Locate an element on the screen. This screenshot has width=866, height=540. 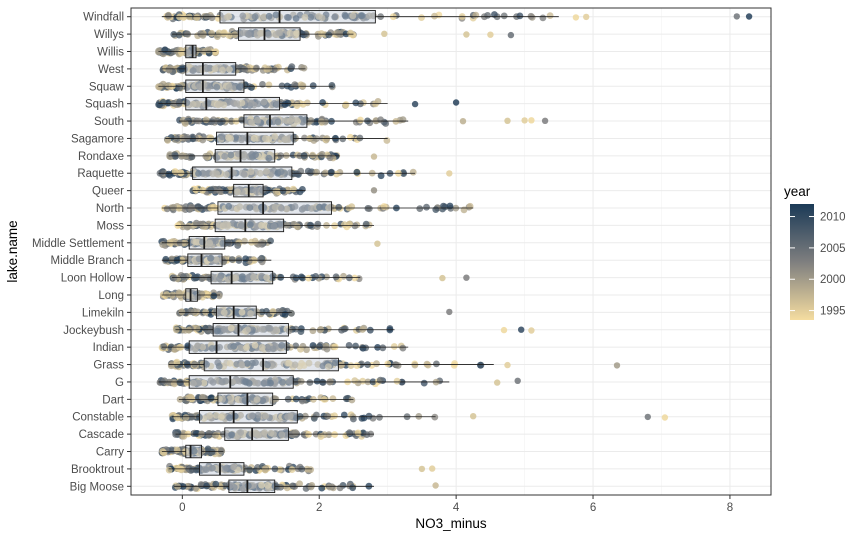
x-tick-label: 0 is located at coordinates (182, 508).